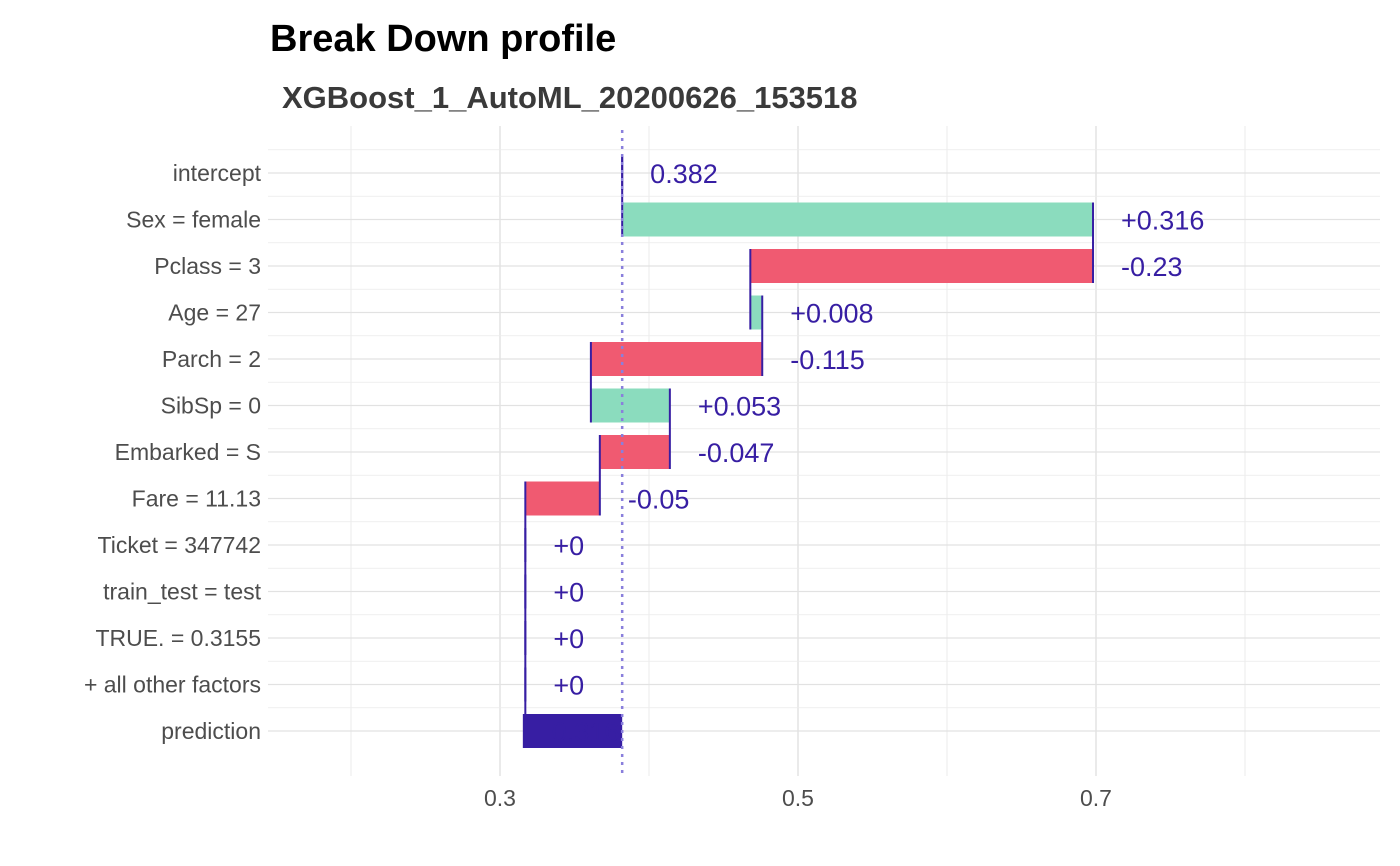 The image size is (1400, 866). Describe the element at coordinates (172, 685) in the screenshot. I see `y-tick-label: + all other factors` at that location.